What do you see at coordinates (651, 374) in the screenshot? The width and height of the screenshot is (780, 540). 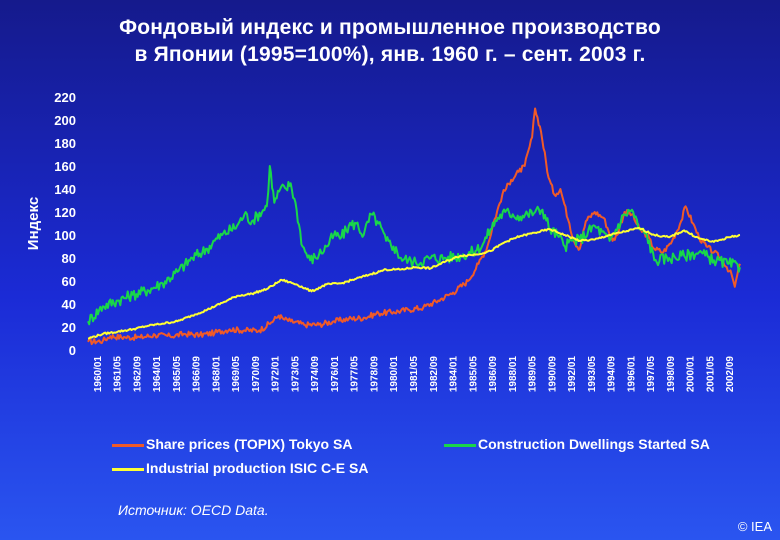 I see `x-tick-label-28: 1997/05` at bounding box center [651, 374].